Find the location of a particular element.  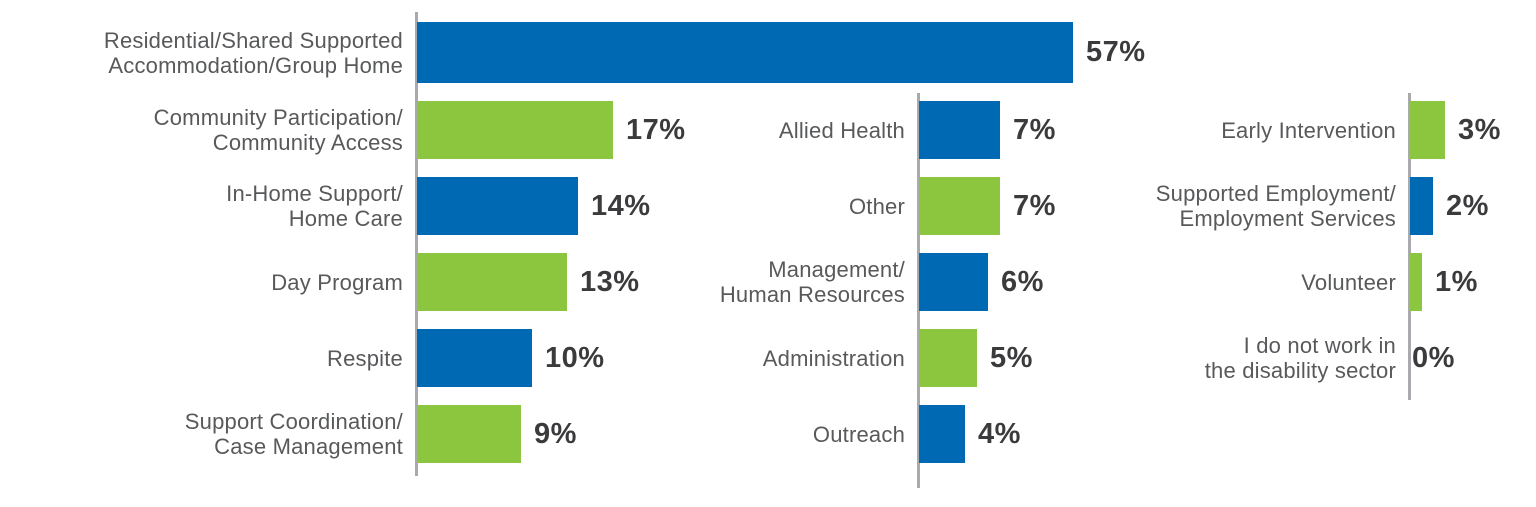

bar-row: Support Coordination/ Case Management 9% is located at coordinates (297, 434).